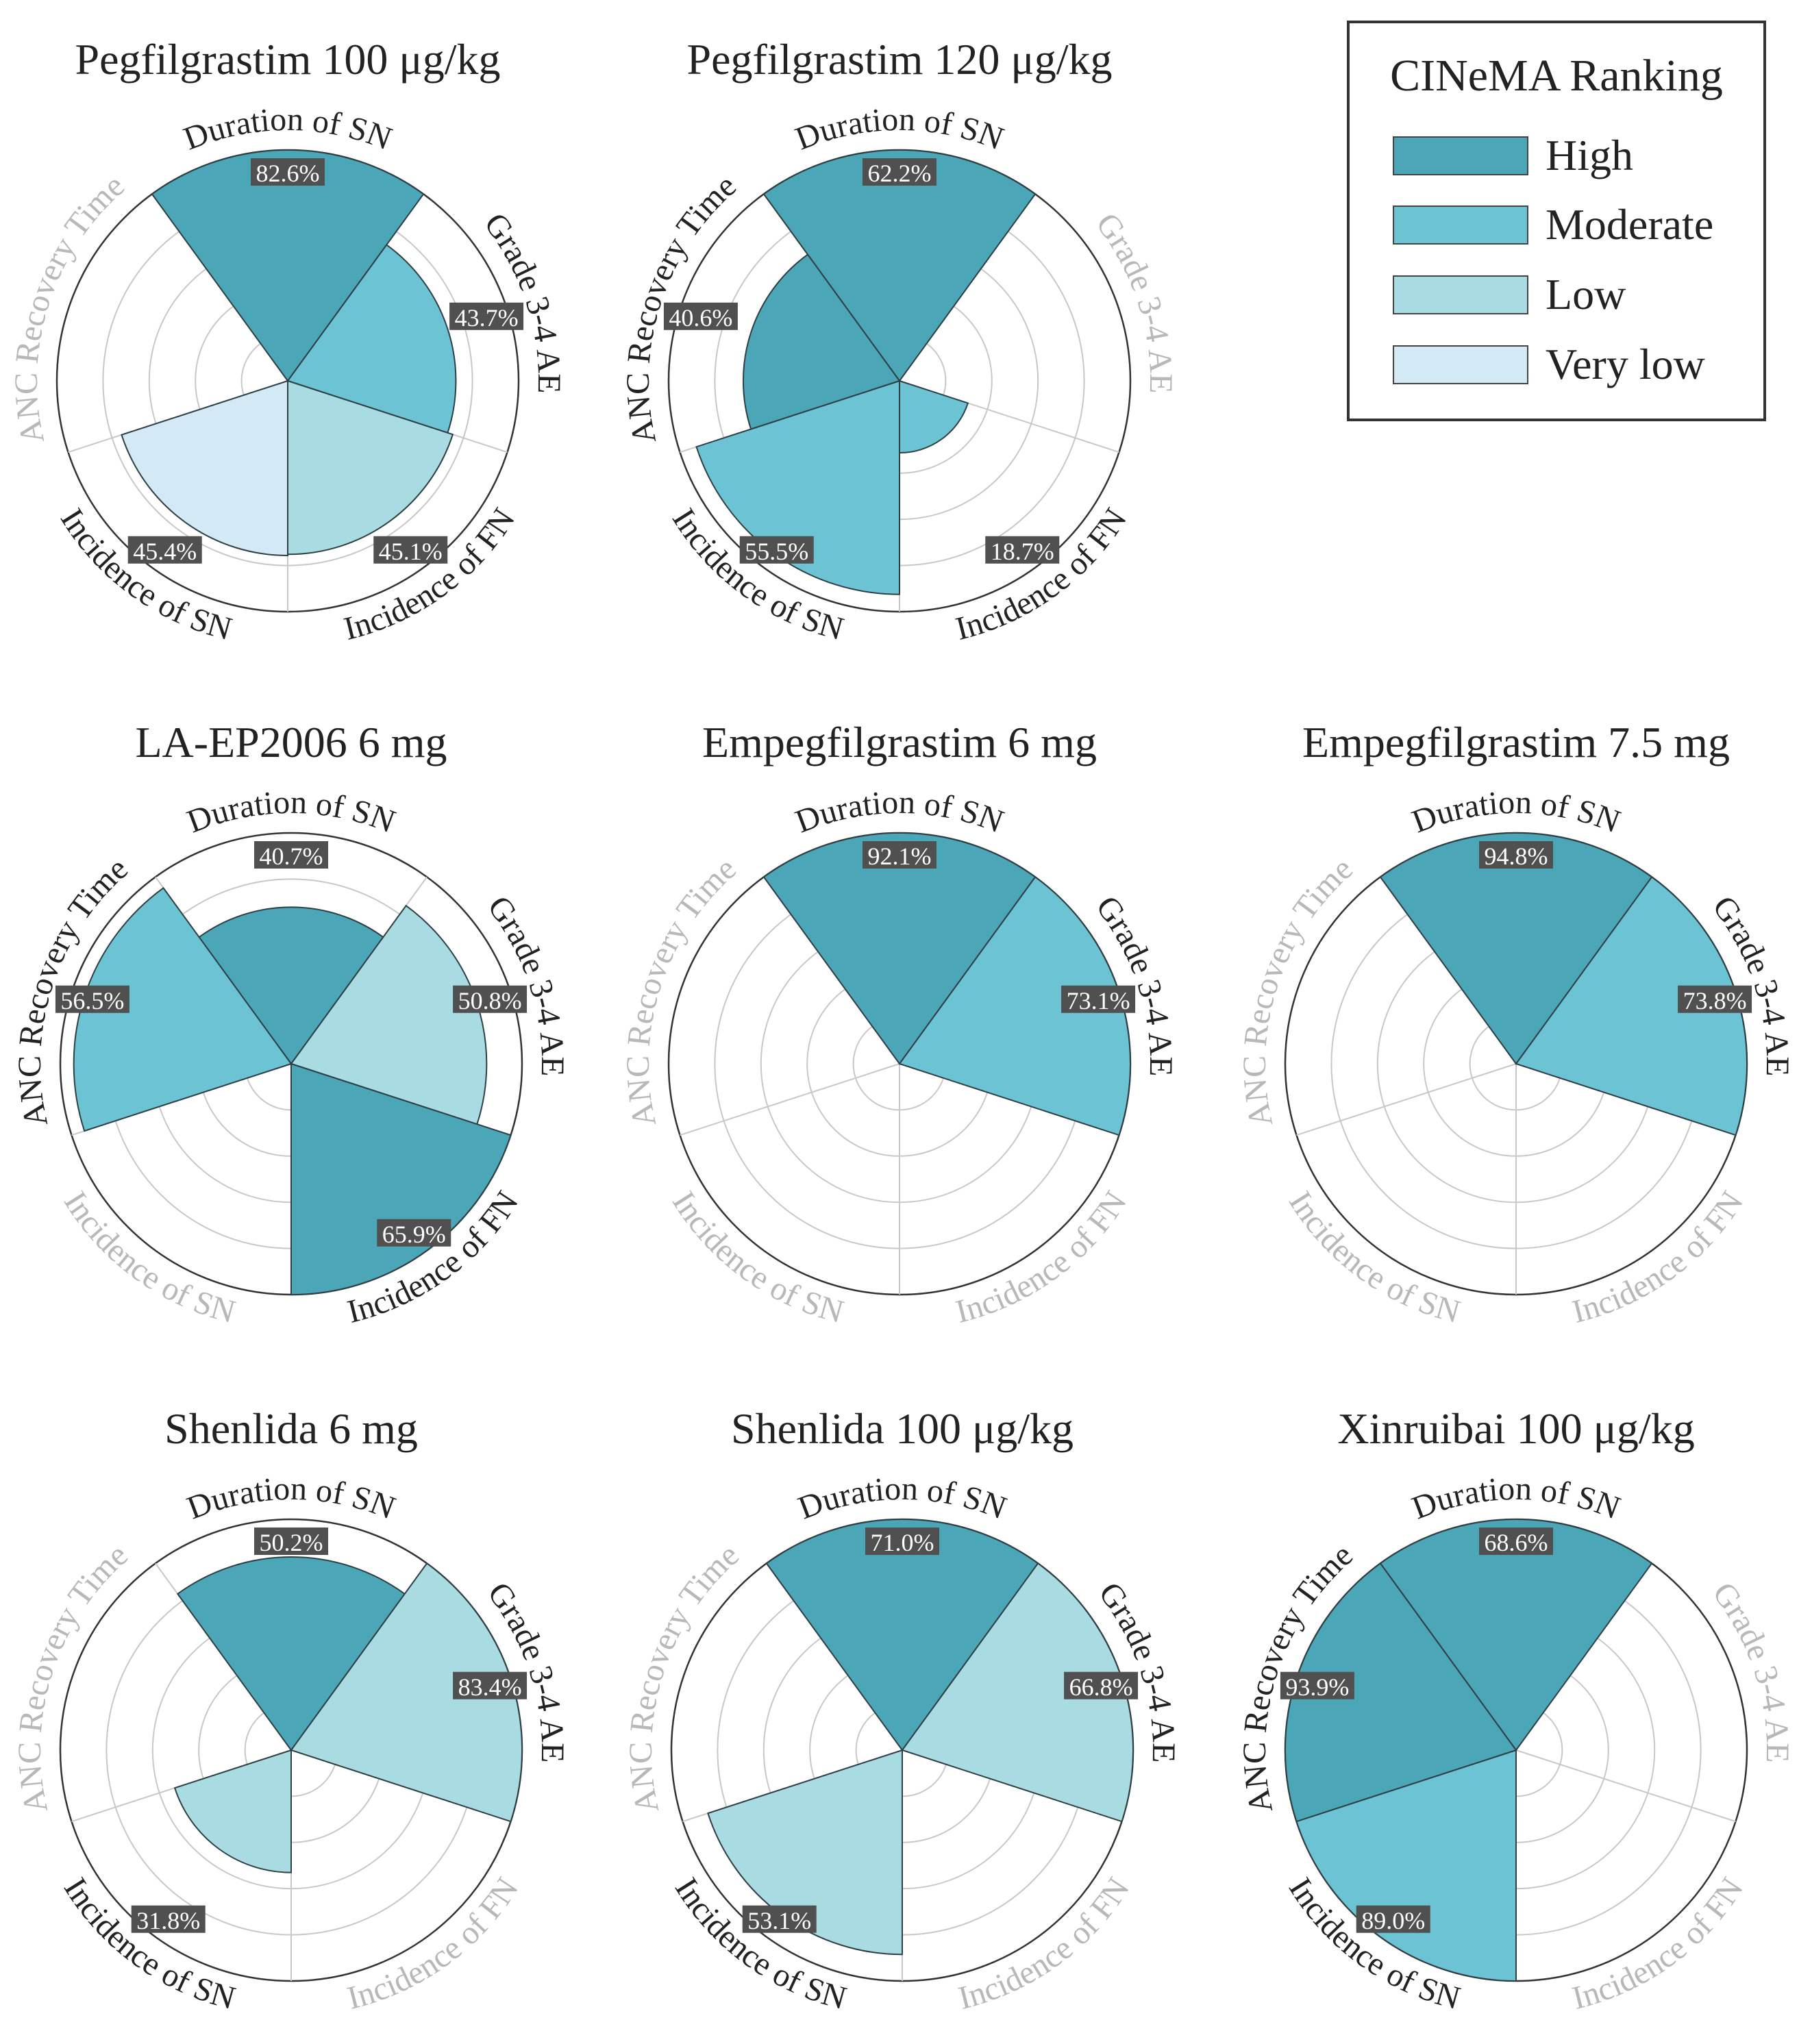 This screenshot has height=2044, width=1799. I want to click on pct-label: 93.9%, so click(1317, 1687).